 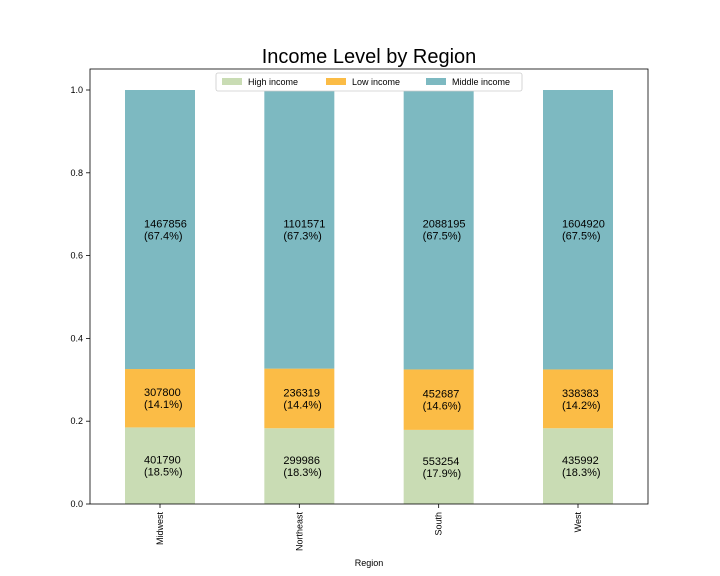 I want to click on legend-label: High income, so click(x=273, y=82).